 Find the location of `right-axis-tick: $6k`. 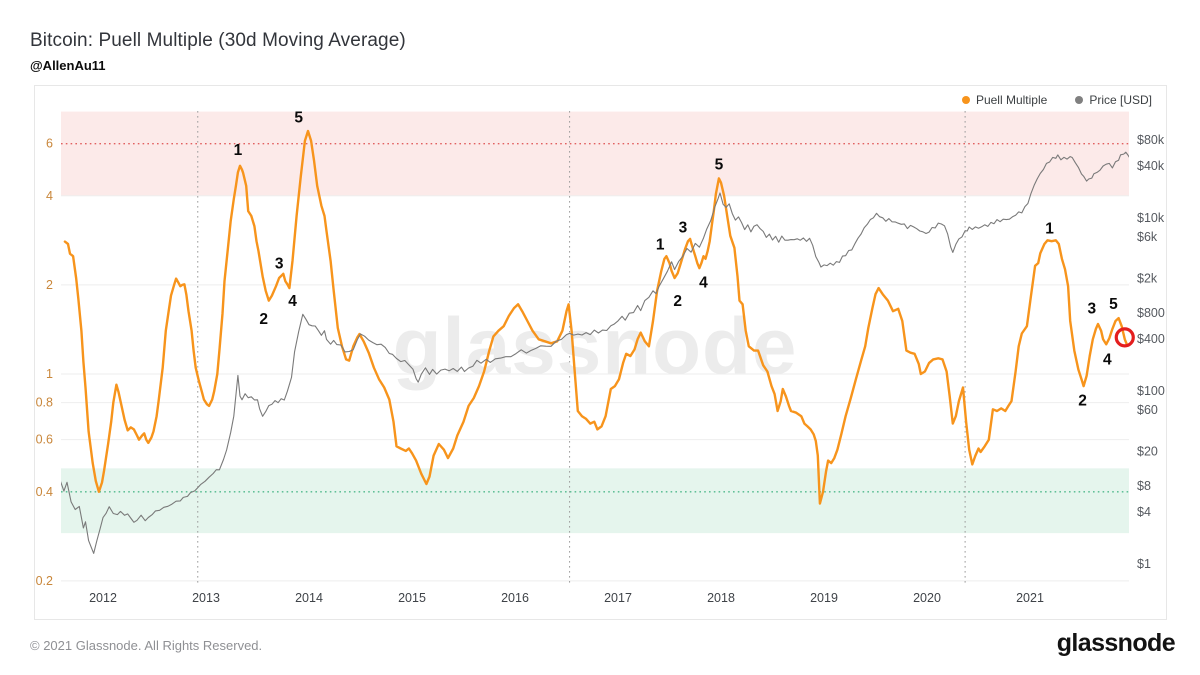

right-axis-tick: $6k is located at coordinates (1147, 237).